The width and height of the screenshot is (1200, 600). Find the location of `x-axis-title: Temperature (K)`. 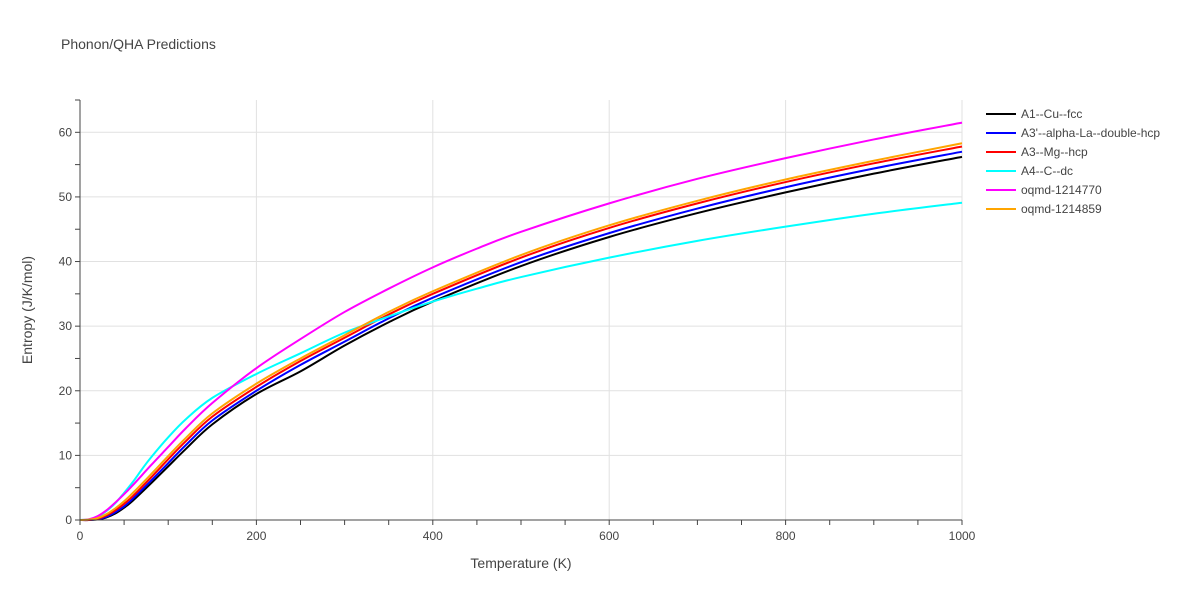

x-axis-title: Temperature (K) is located at coordinates (520, 563).